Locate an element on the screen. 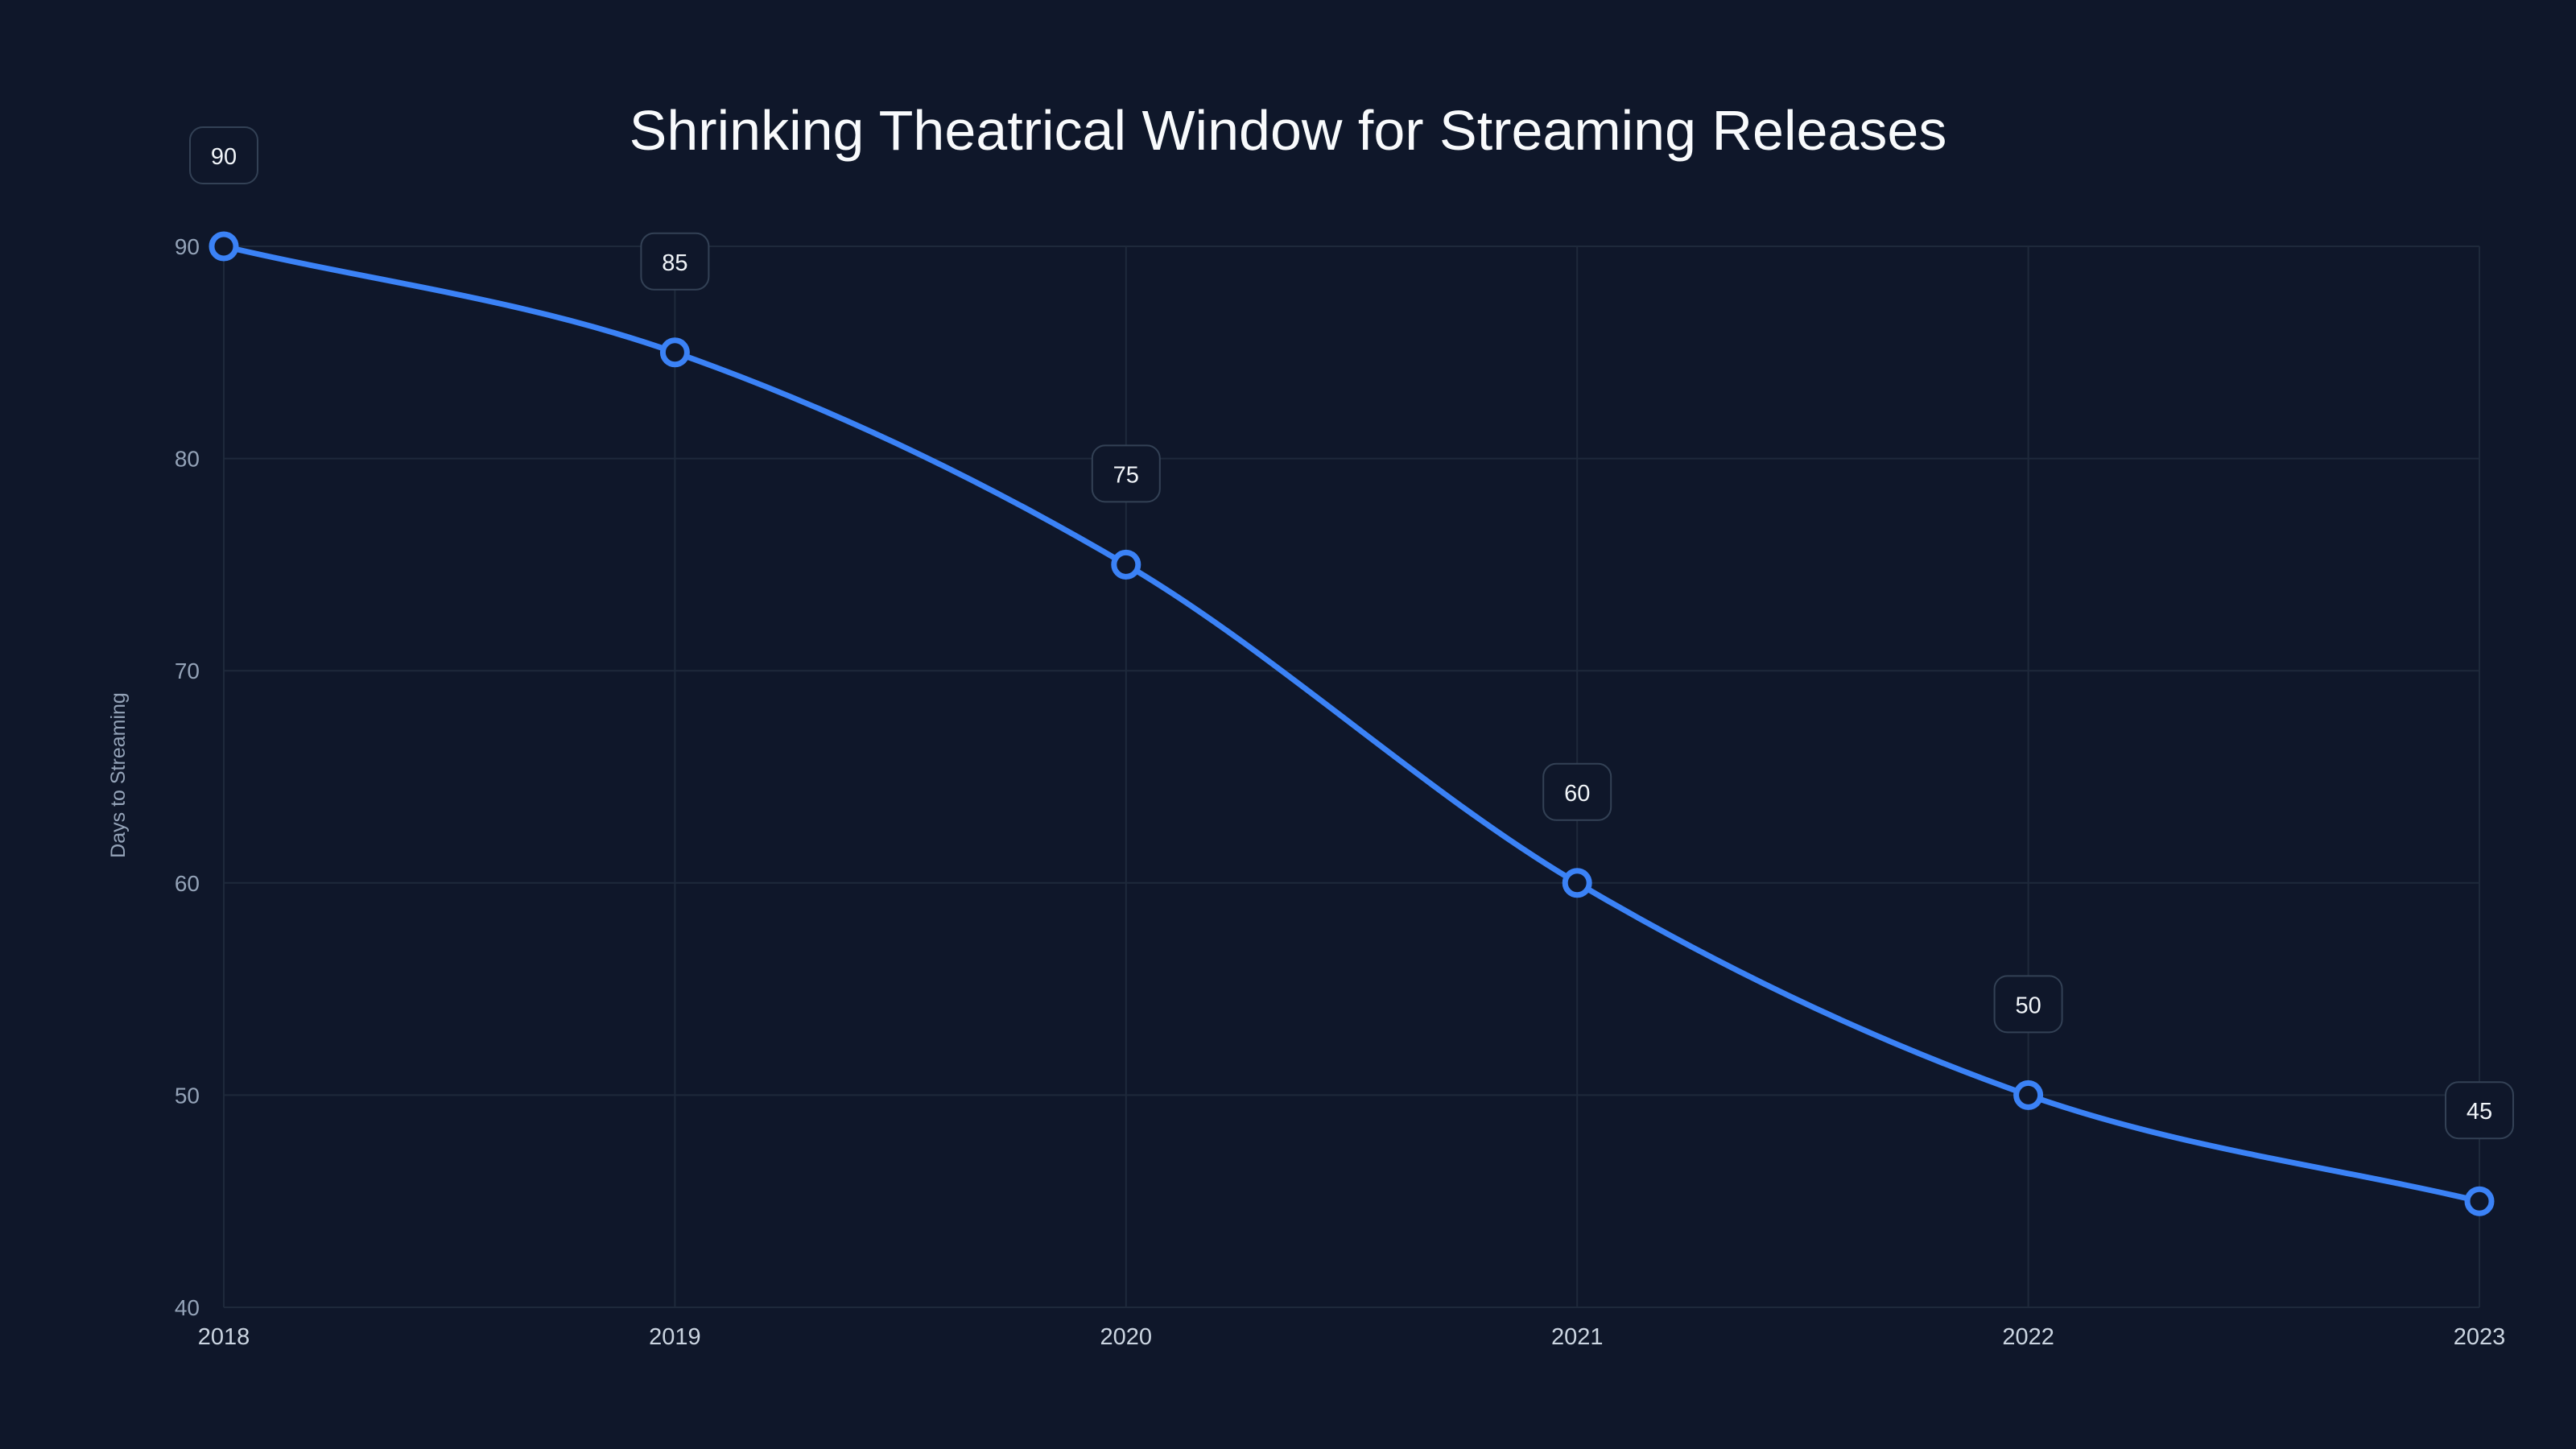 The width and height of the screenshot is (2576, 1449). x-tick-label: 2018 is located at coordinates (224, 1337).